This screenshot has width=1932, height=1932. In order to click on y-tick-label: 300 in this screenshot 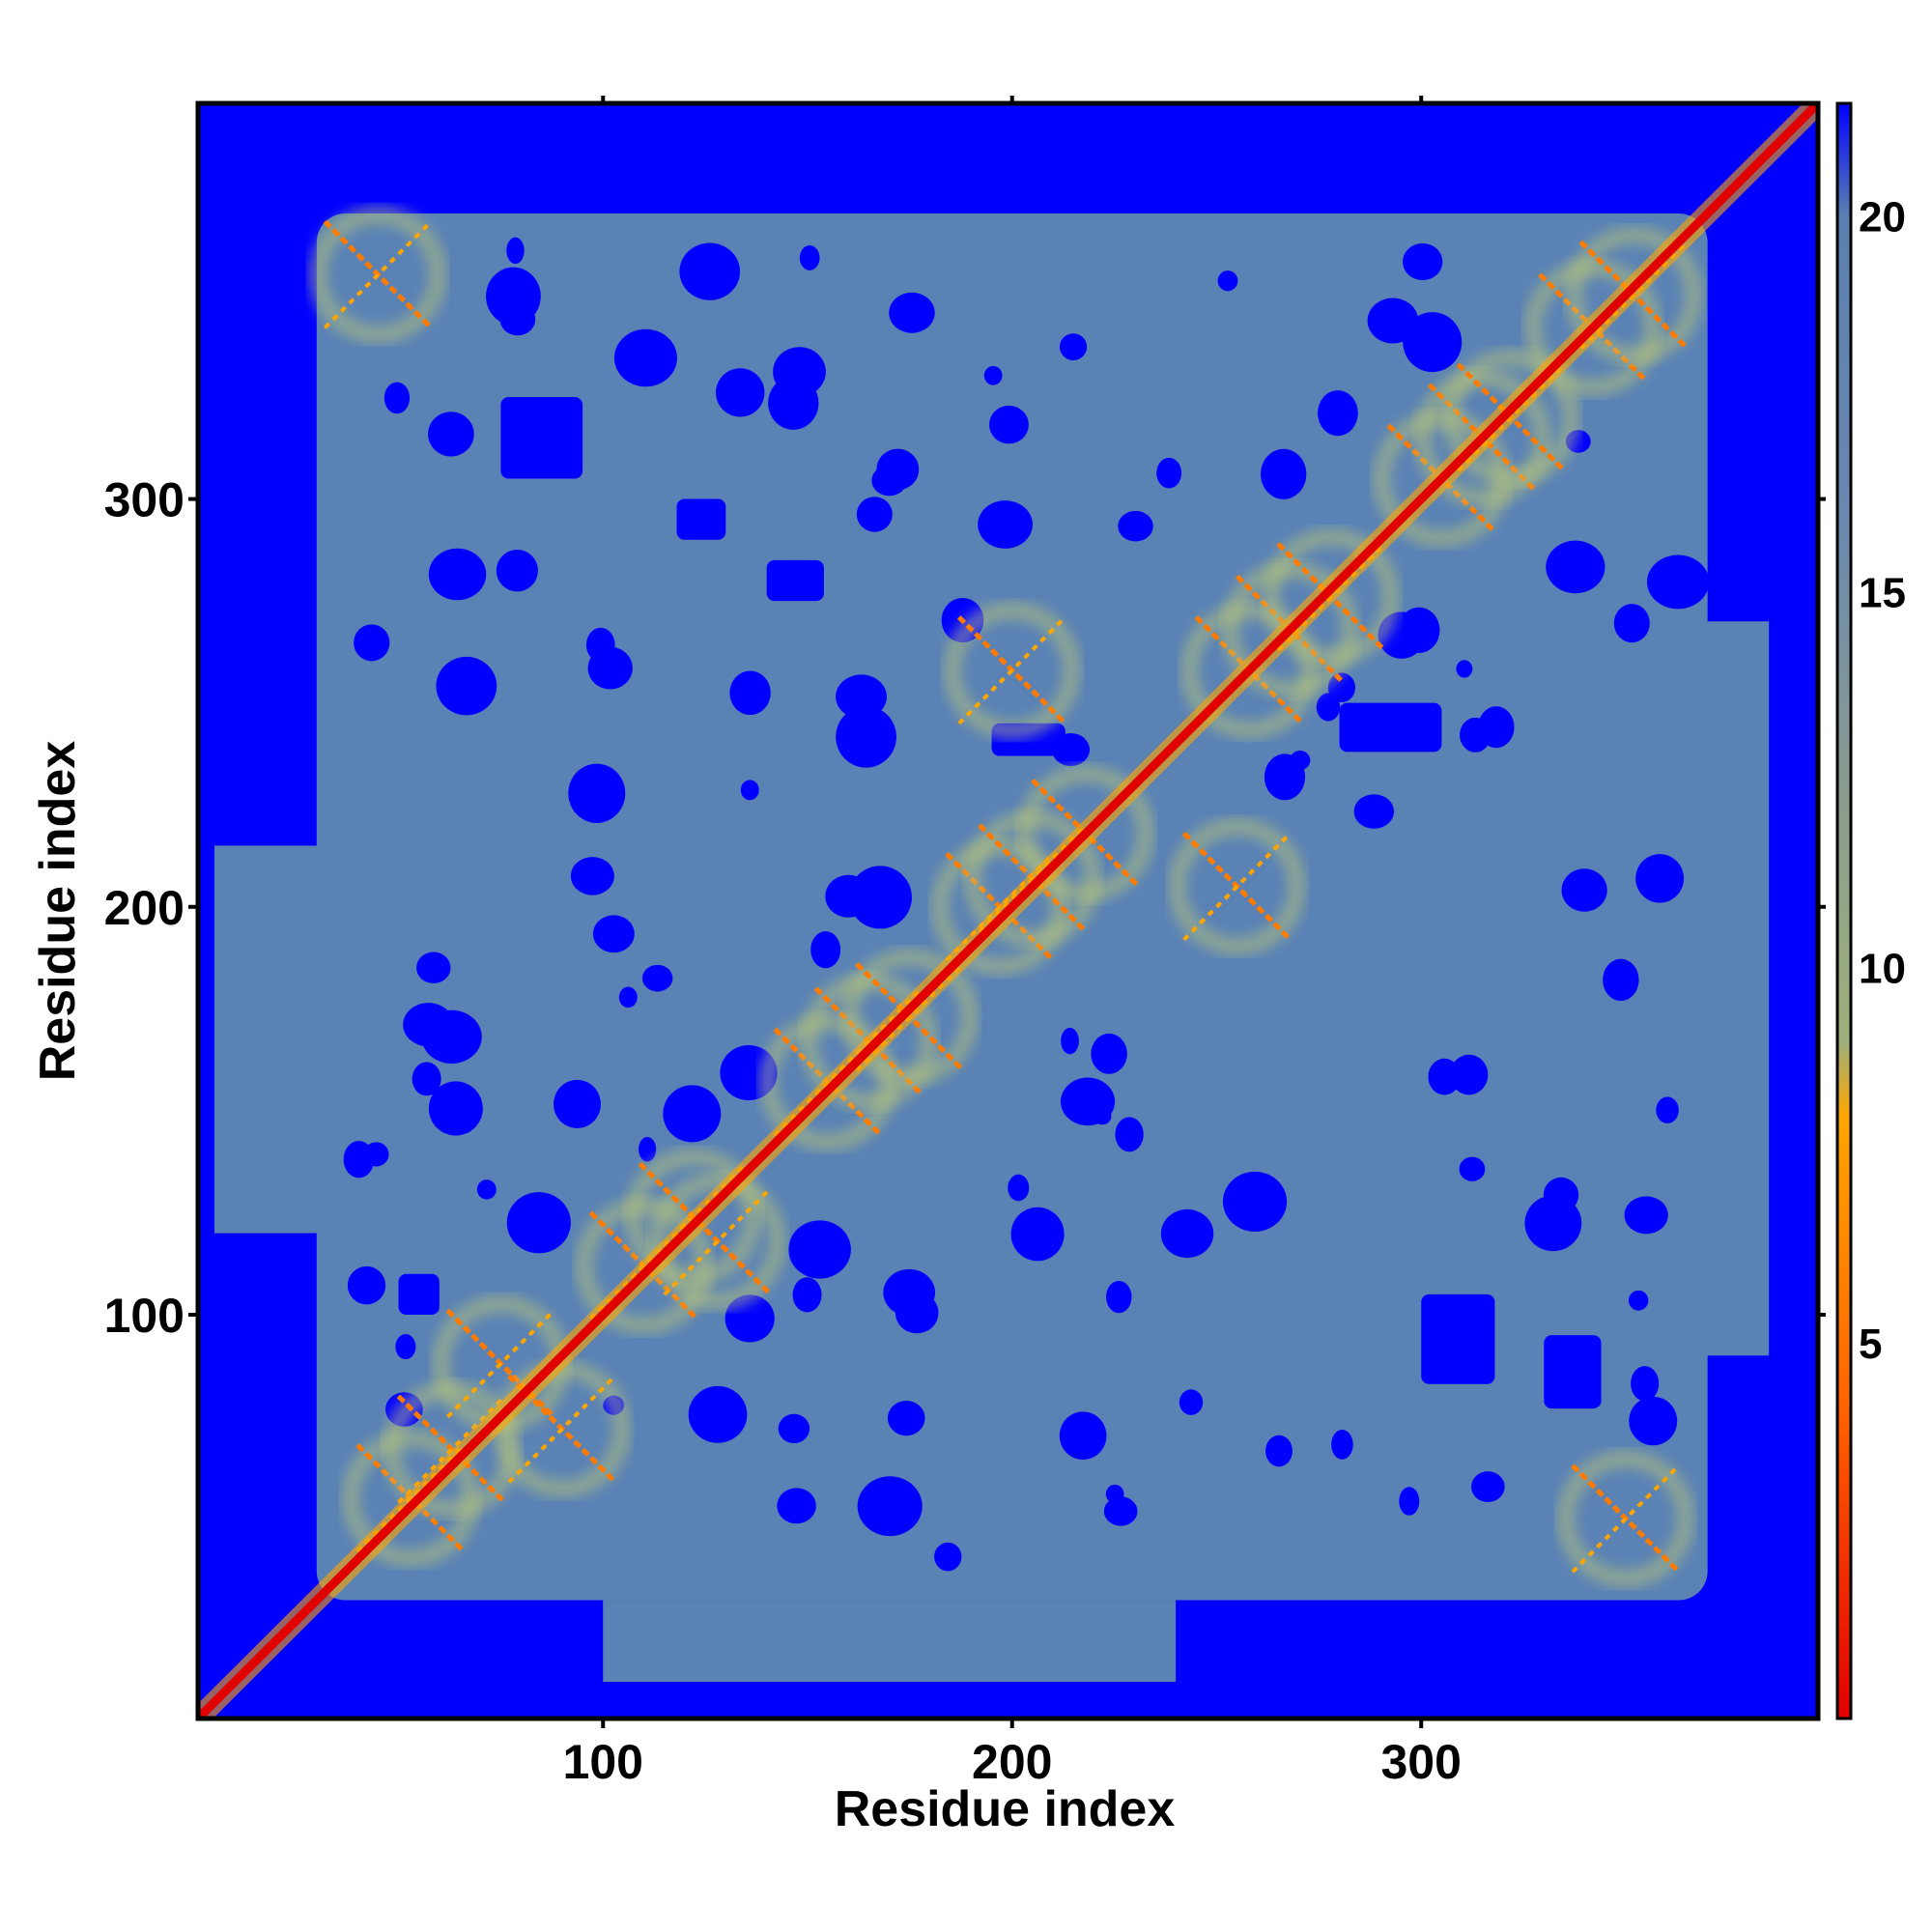, I will do `click(144, 500)`.